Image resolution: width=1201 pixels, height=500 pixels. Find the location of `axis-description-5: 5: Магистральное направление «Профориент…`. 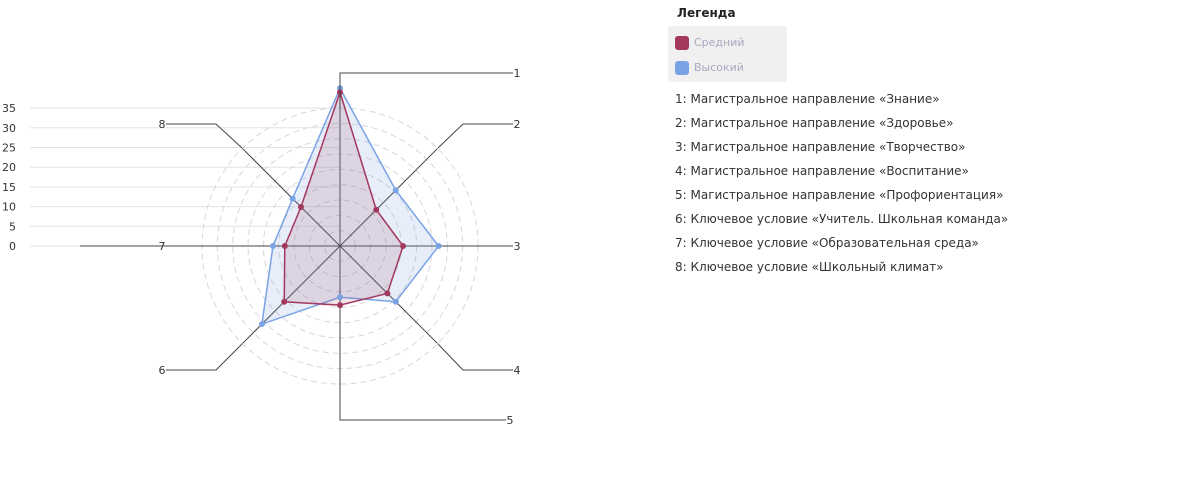

axis-description-5: 5: Магистральное направление «Профориент… is located at coordinates (839, 195).